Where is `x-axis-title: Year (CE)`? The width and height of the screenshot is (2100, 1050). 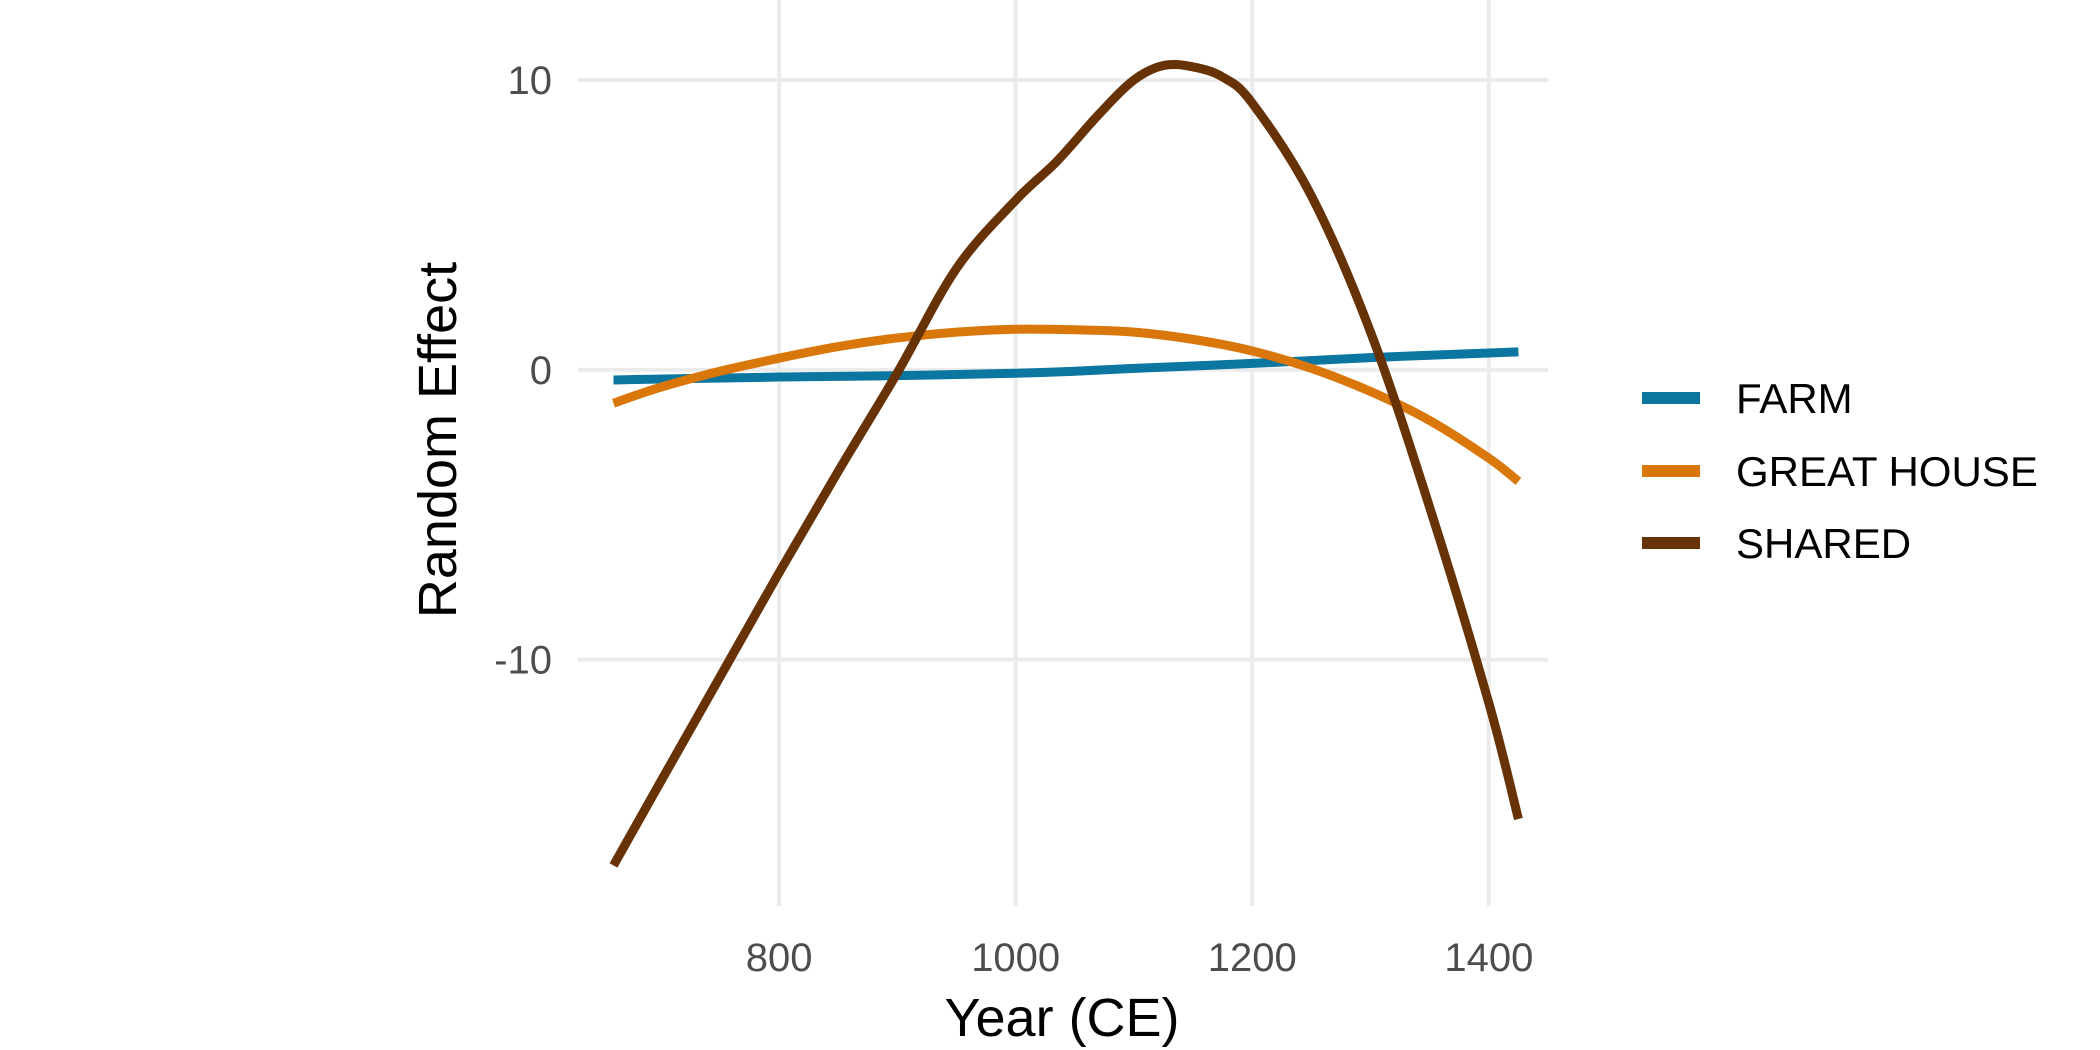 x-axis-title: Year (CE) is located at coordinates (1061, 1018).